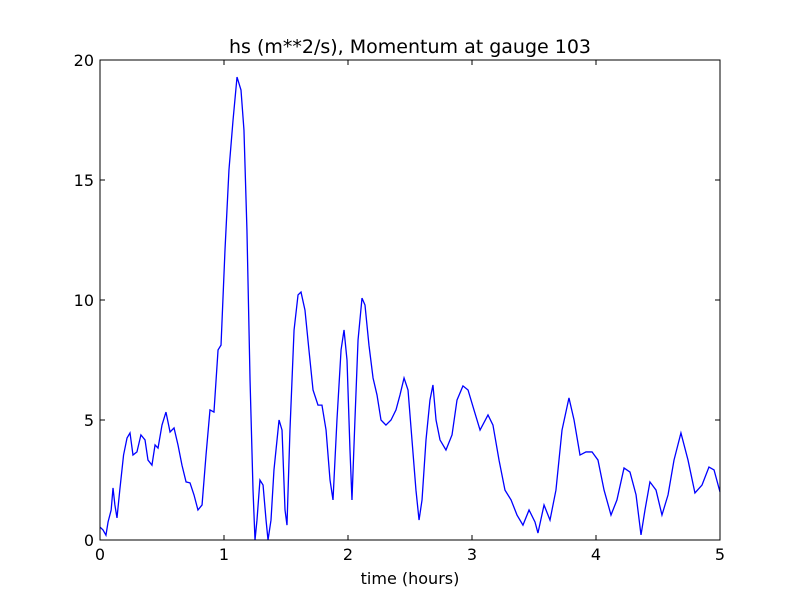 The height and width of the screenshot is (604, 800). I want to click on y-tick-label: 20, so click(84, 60).